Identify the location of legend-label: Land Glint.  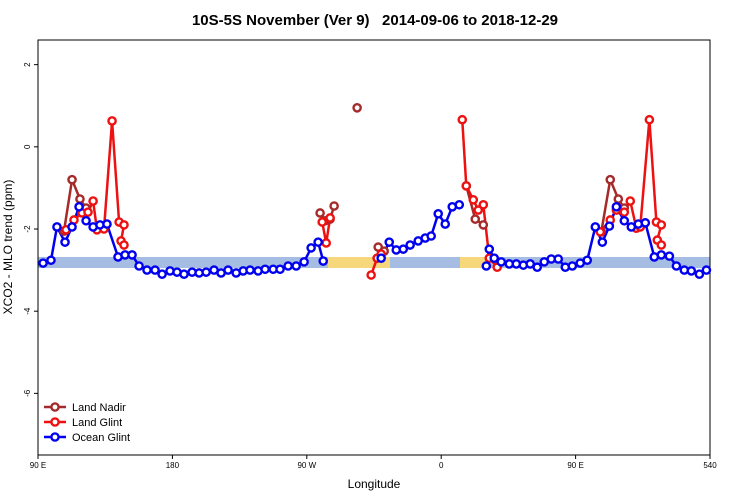
(97, 423).